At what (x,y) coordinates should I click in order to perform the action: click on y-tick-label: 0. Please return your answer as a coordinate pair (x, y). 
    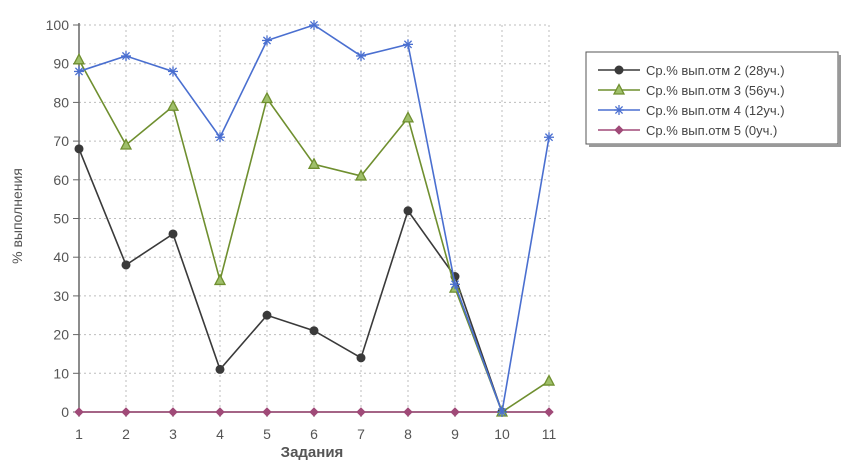
    Looking at the image, I should click on (65, 412).